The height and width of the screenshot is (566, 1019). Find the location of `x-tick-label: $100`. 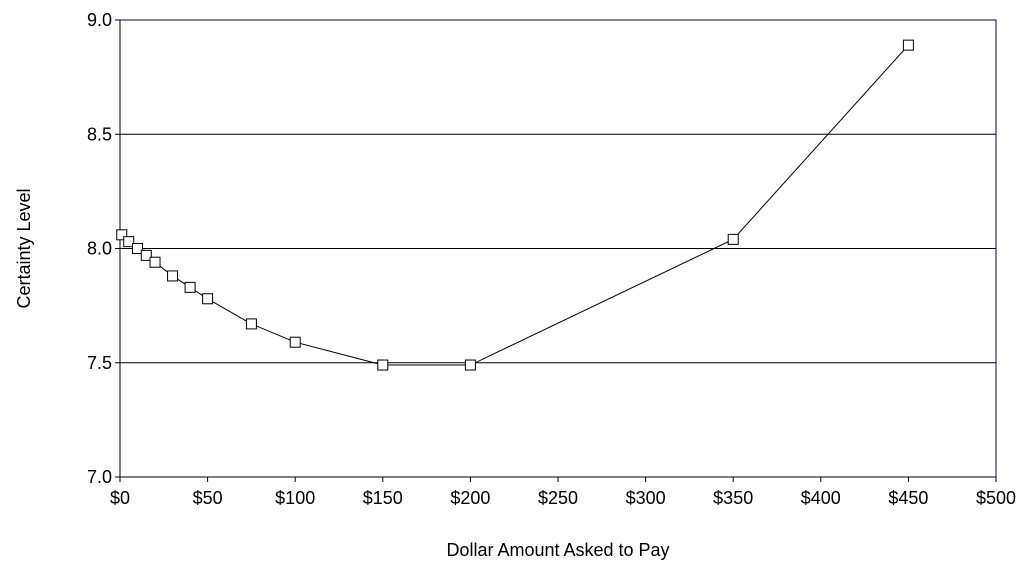

x-tick-label: $100 is located at coordinates (295, 498).